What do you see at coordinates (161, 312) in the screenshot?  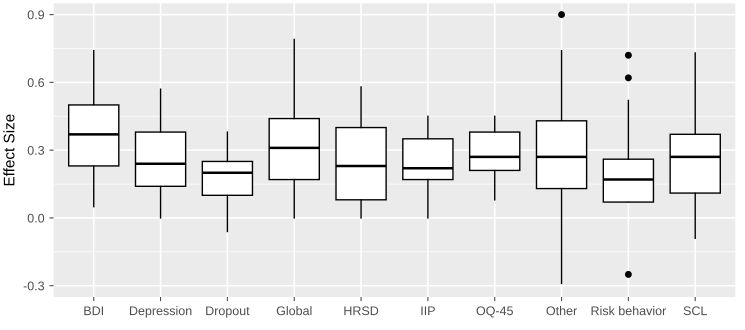 I see `x-tick-label: Depression` at bounding box center [161, 312].